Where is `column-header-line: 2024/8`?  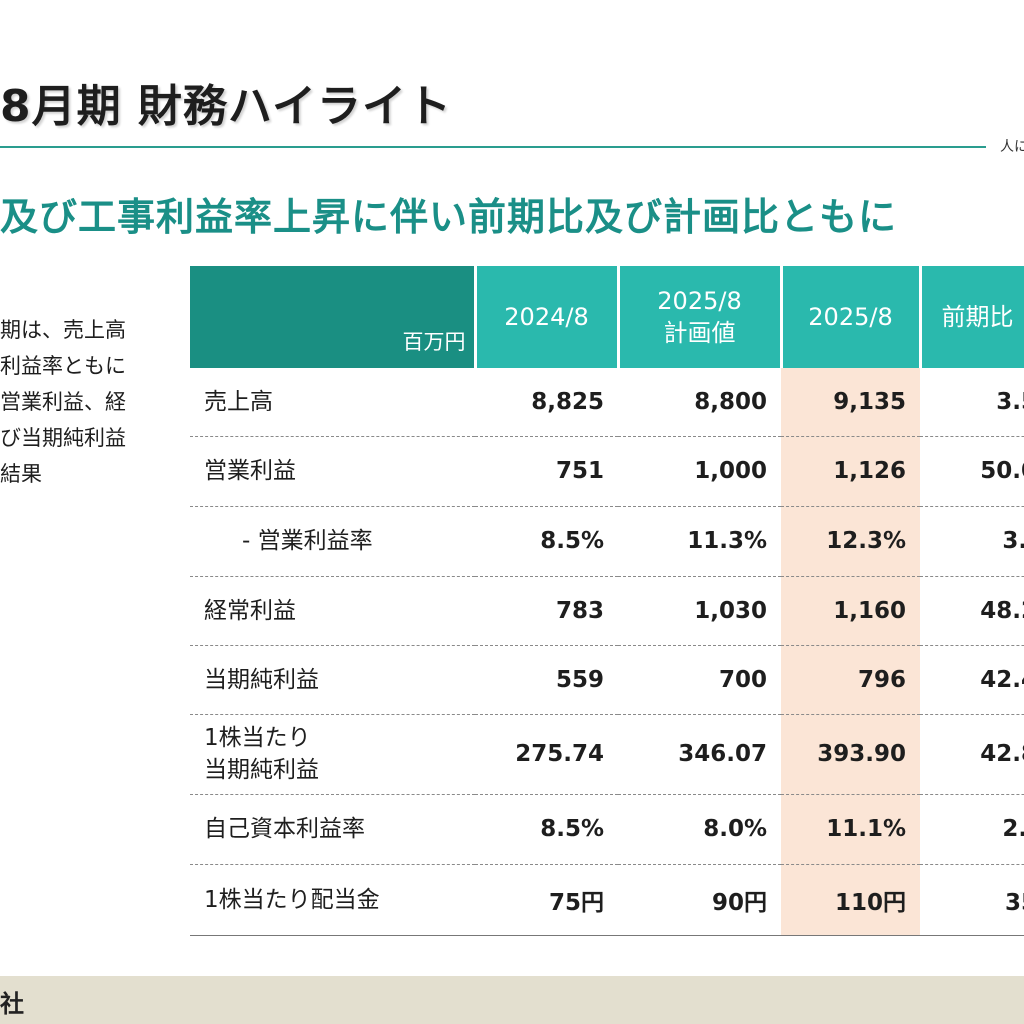 column-header-line: 2024/8 is located at coordinates (546, 317).